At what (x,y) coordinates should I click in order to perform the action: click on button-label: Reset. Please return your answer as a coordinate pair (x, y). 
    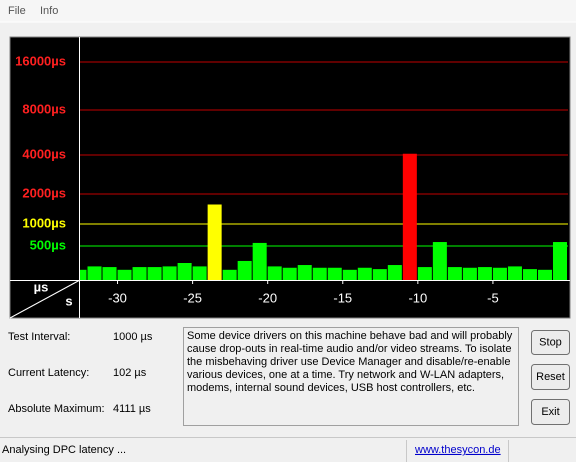
    Looking at the image, I should click on (550, 377).